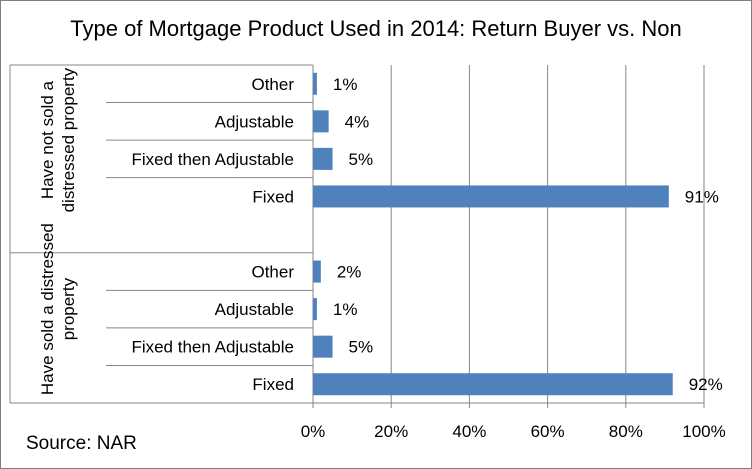 This screenshot has width=752, height=469. Describe the element at coordinates (703, 431) in the screenshot. I see `x-tick-label: 100%` at that location.